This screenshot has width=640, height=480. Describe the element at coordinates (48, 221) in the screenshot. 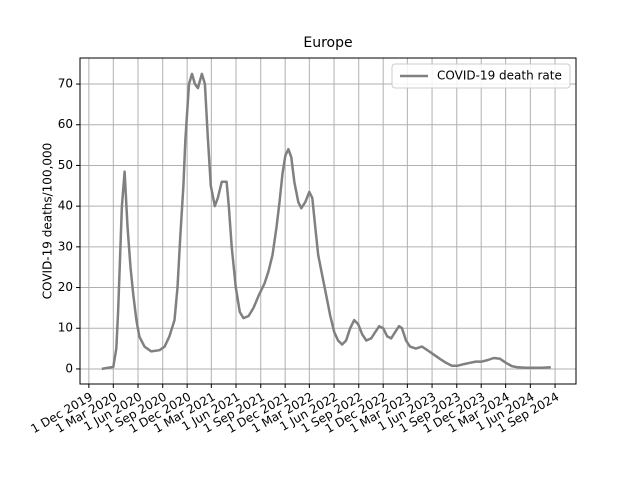

I see `y-axis-label: COVID-19 deaths/100,000` at that location.